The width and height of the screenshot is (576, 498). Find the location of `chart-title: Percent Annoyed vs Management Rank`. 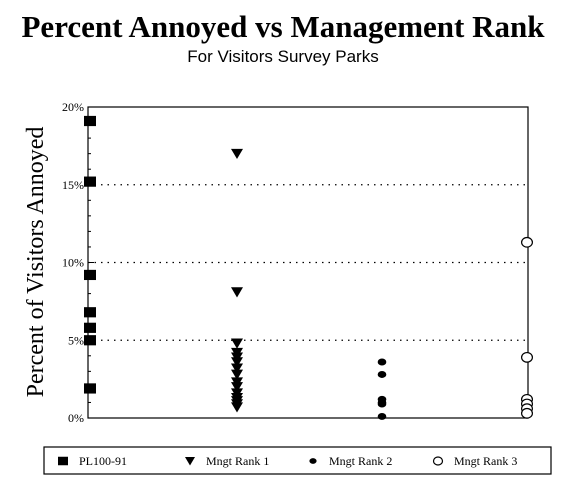

chart-title: Percent Annoyed vs Management Rank is located at coordinates (284, 26).